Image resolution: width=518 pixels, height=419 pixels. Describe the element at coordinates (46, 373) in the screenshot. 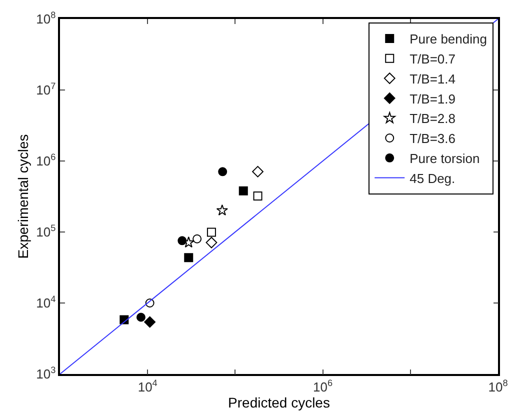

I see `y-tick-label: 10$^{3}$` at that location.